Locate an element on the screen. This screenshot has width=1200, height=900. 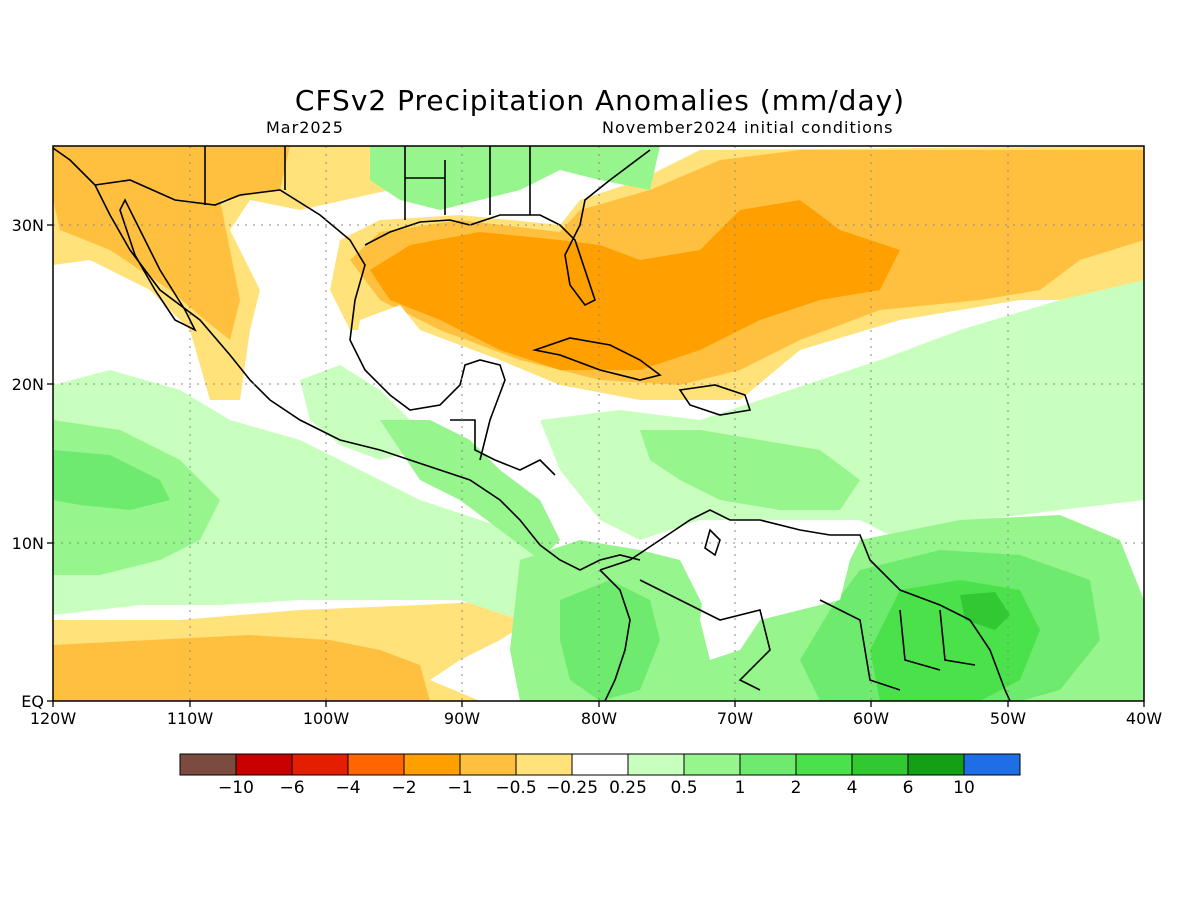
colorbar-label: 0.5 is located at coordinates (683, 788).